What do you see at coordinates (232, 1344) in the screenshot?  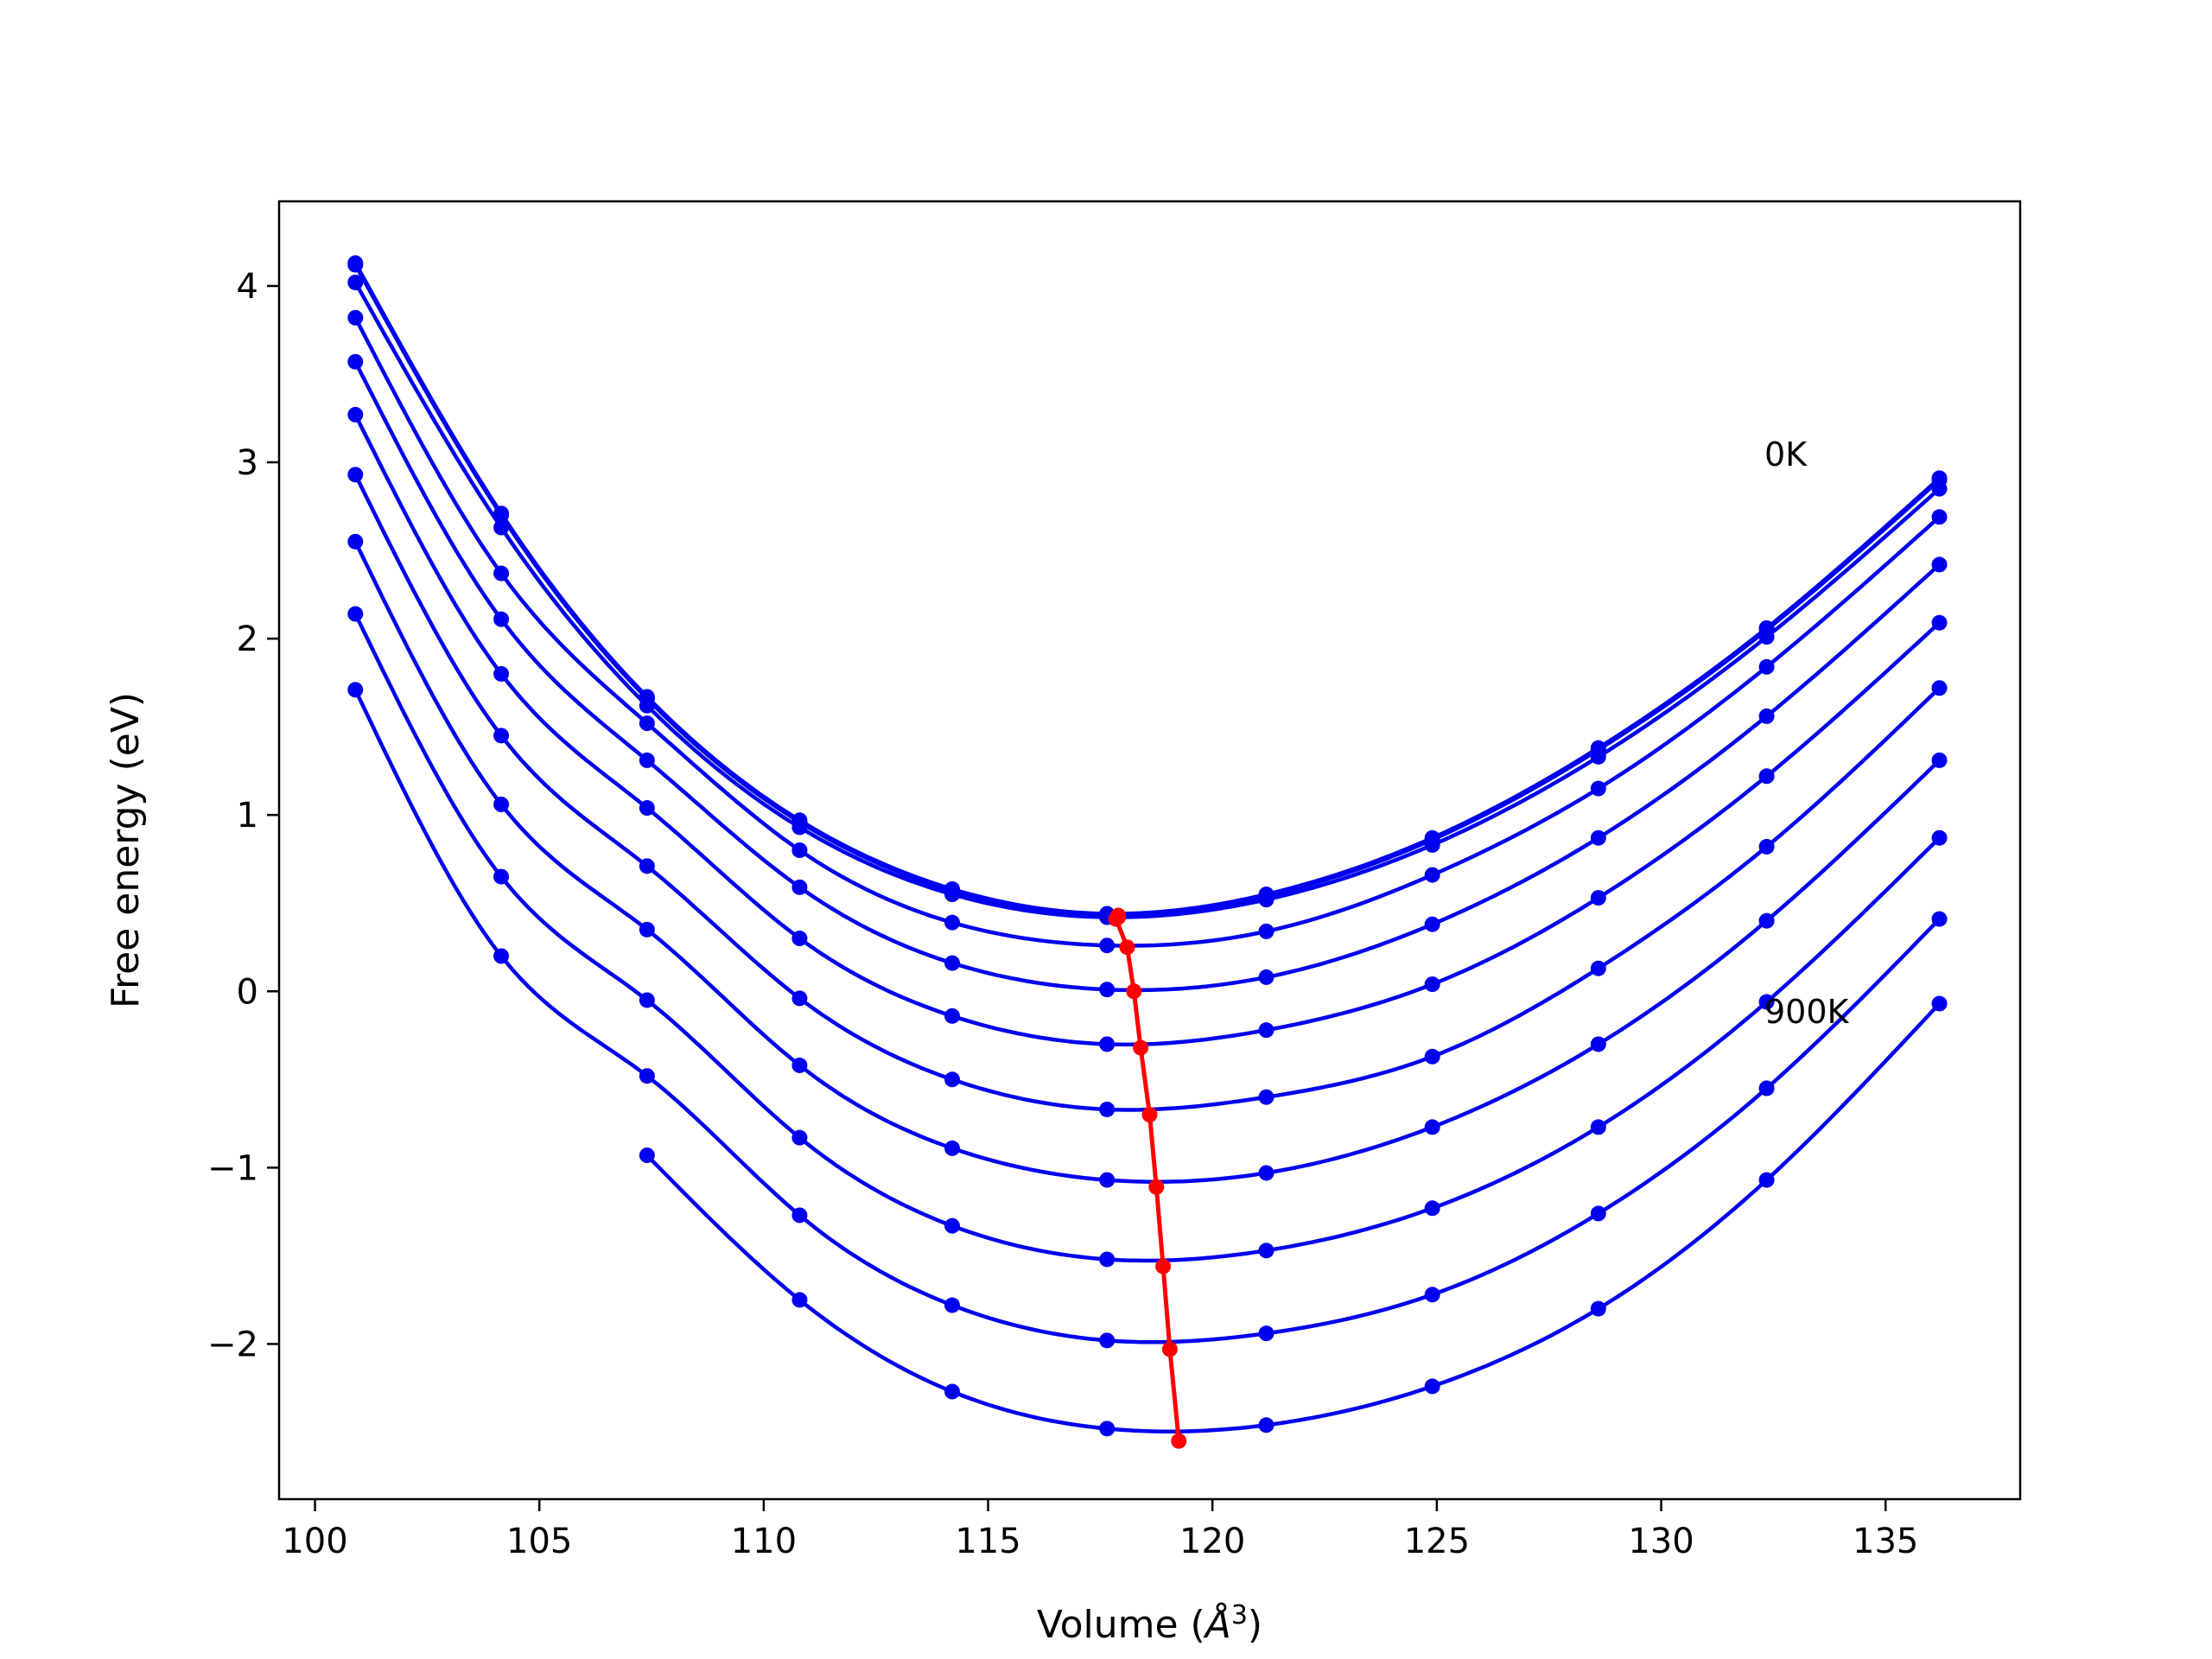 I see `y-tick-label: −2` at bounding box center [232, 1344].